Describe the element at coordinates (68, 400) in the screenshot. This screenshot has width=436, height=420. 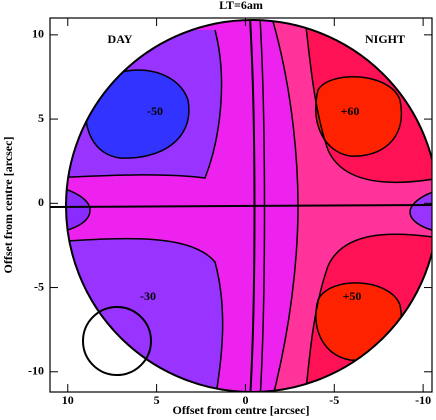
I see `x-tick-label: 10` at that location.